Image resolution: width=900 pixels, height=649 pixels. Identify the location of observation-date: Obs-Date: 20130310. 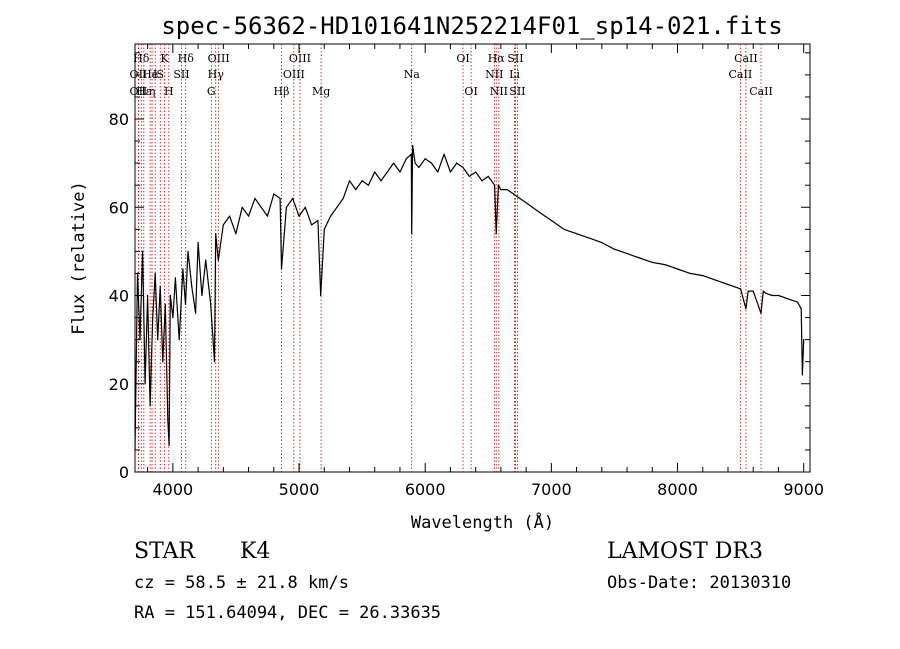
(699, 583).